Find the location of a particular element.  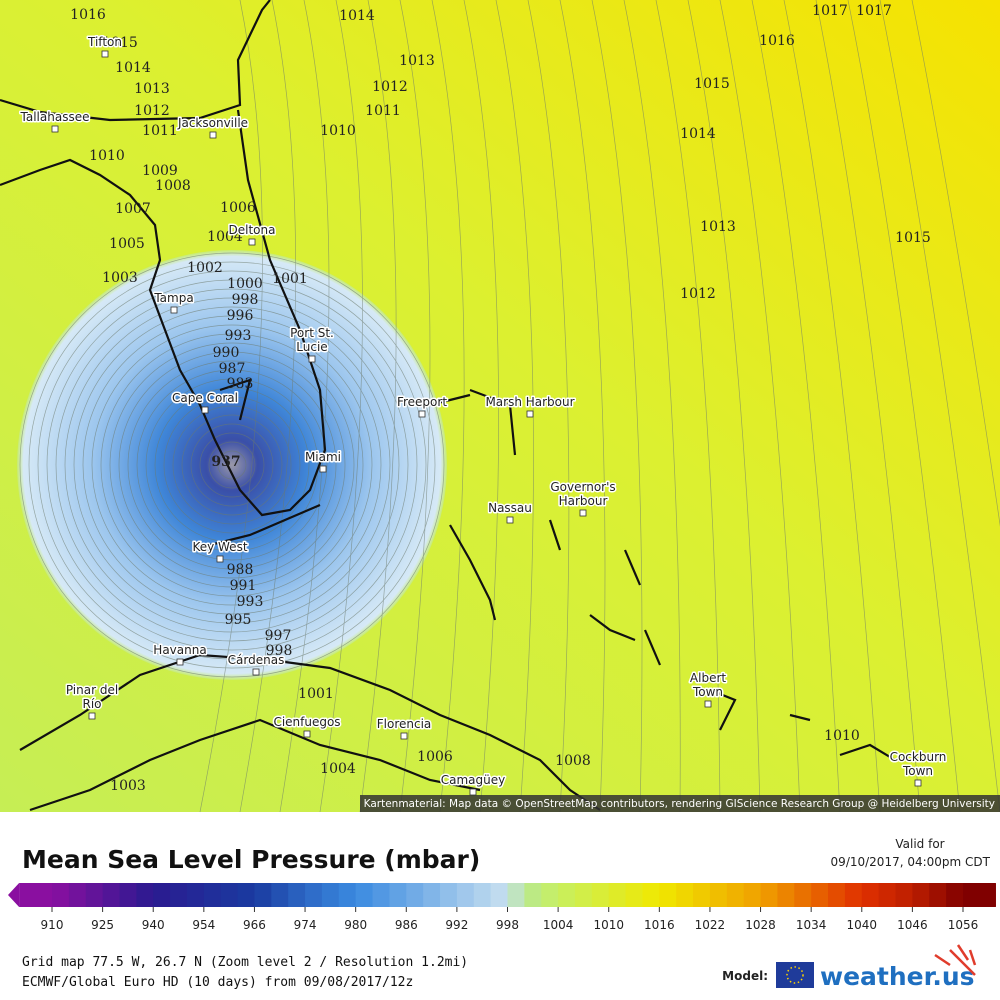

isobar-label: 1006 is located at coordinates (238, 208).